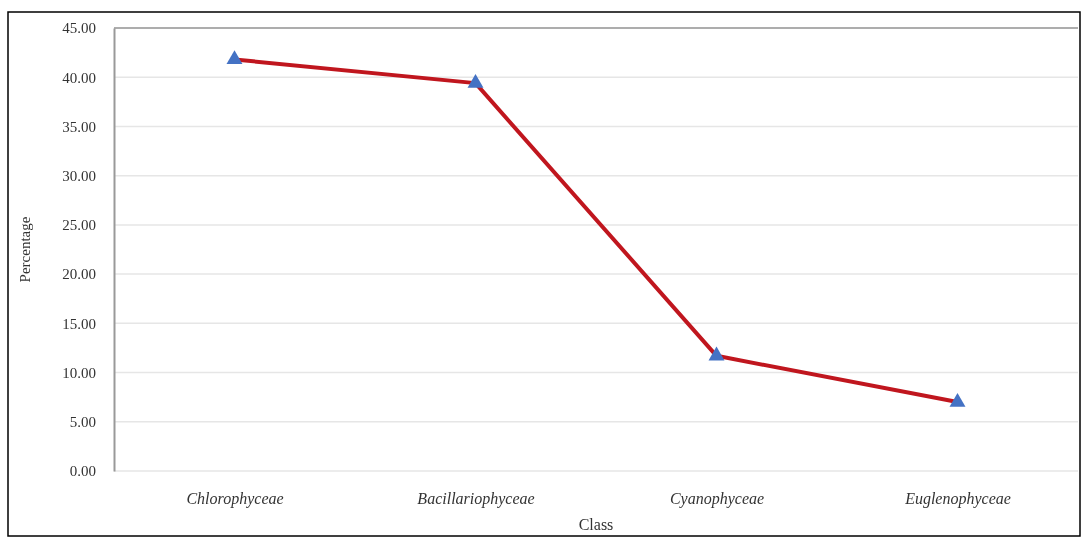 The image size is (1084, 539). Describe the element at coordinates (79, 323) in the screenshot. I see `y-tick-label: 15.00` at that location.